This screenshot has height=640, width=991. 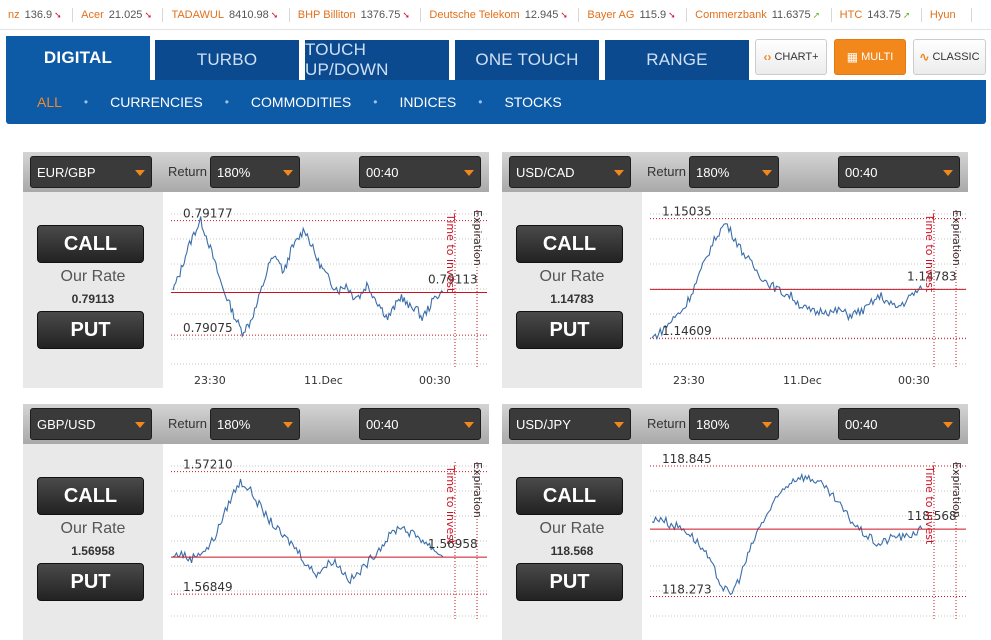 What do you see at coordinates (932, 516) in the screenshot?
I see `current-price-label: 118.568` at bounding box center [932, 516].